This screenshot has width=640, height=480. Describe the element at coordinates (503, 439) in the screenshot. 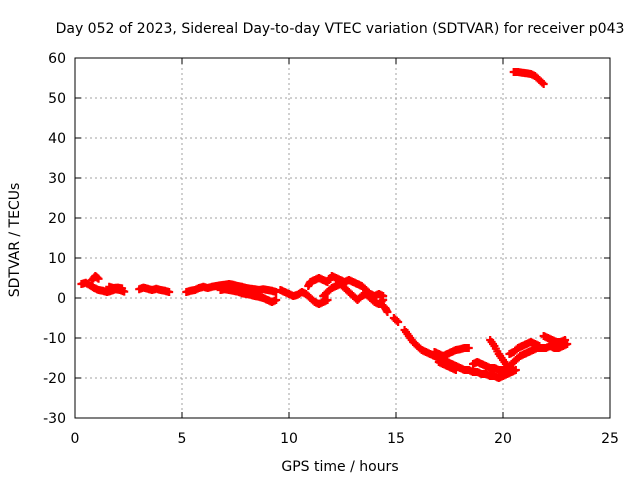

I see `x-tick-label: 20` at that location.